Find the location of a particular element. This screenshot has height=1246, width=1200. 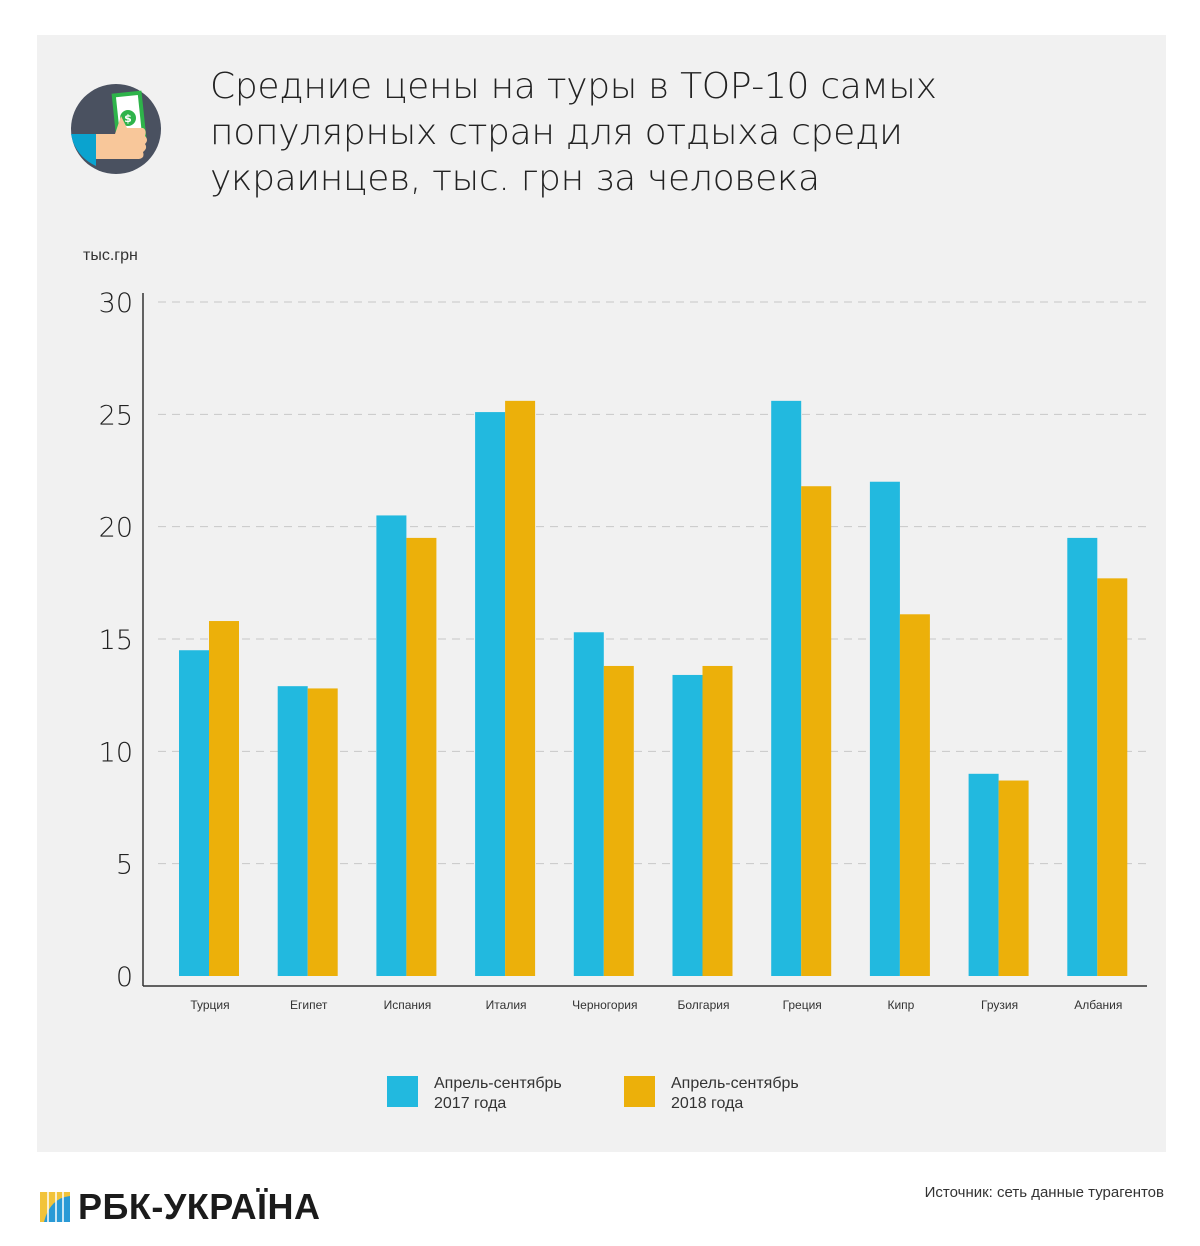

x-tick-label: Грузия is located at coordinates (999, 1005).